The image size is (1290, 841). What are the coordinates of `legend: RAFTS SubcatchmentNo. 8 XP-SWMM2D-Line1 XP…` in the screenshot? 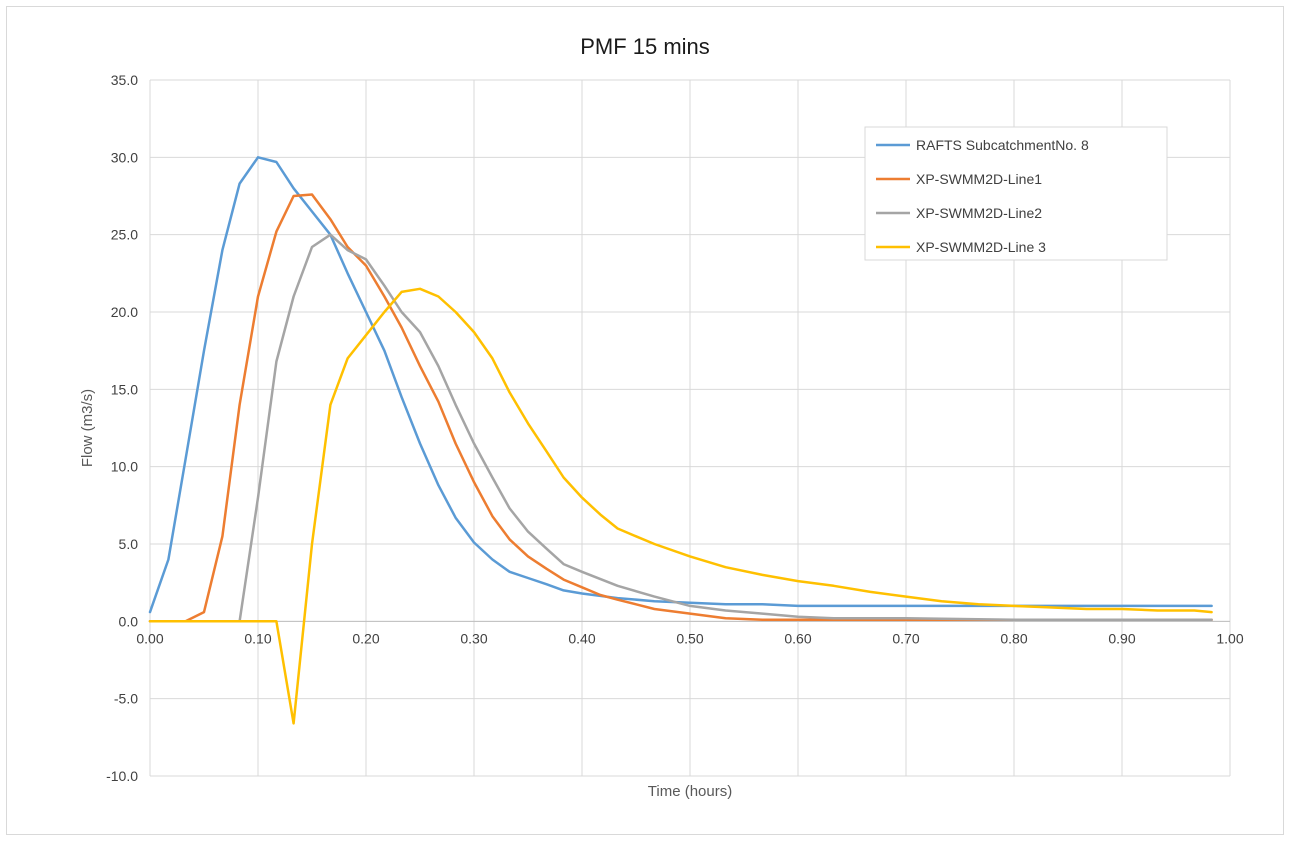 It's located at (1016, 193).